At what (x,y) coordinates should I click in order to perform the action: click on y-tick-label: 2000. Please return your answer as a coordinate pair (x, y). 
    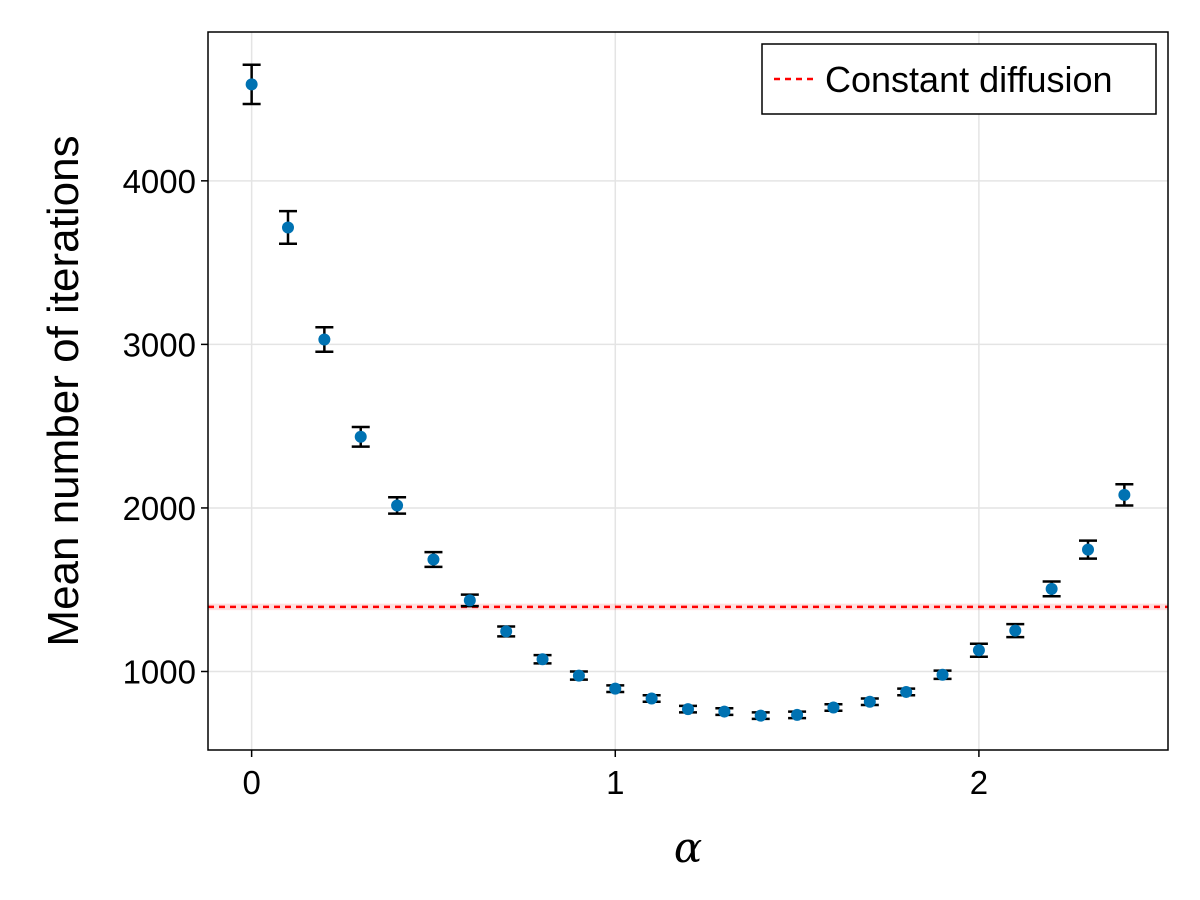
    Looking at the image, I should click on (159, 508).